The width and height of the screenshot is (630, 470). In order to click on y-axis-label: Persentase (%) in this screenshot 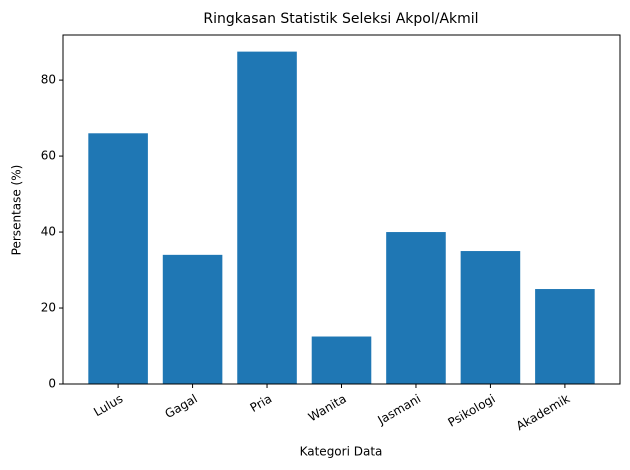, I will do `click(17, 210)`.